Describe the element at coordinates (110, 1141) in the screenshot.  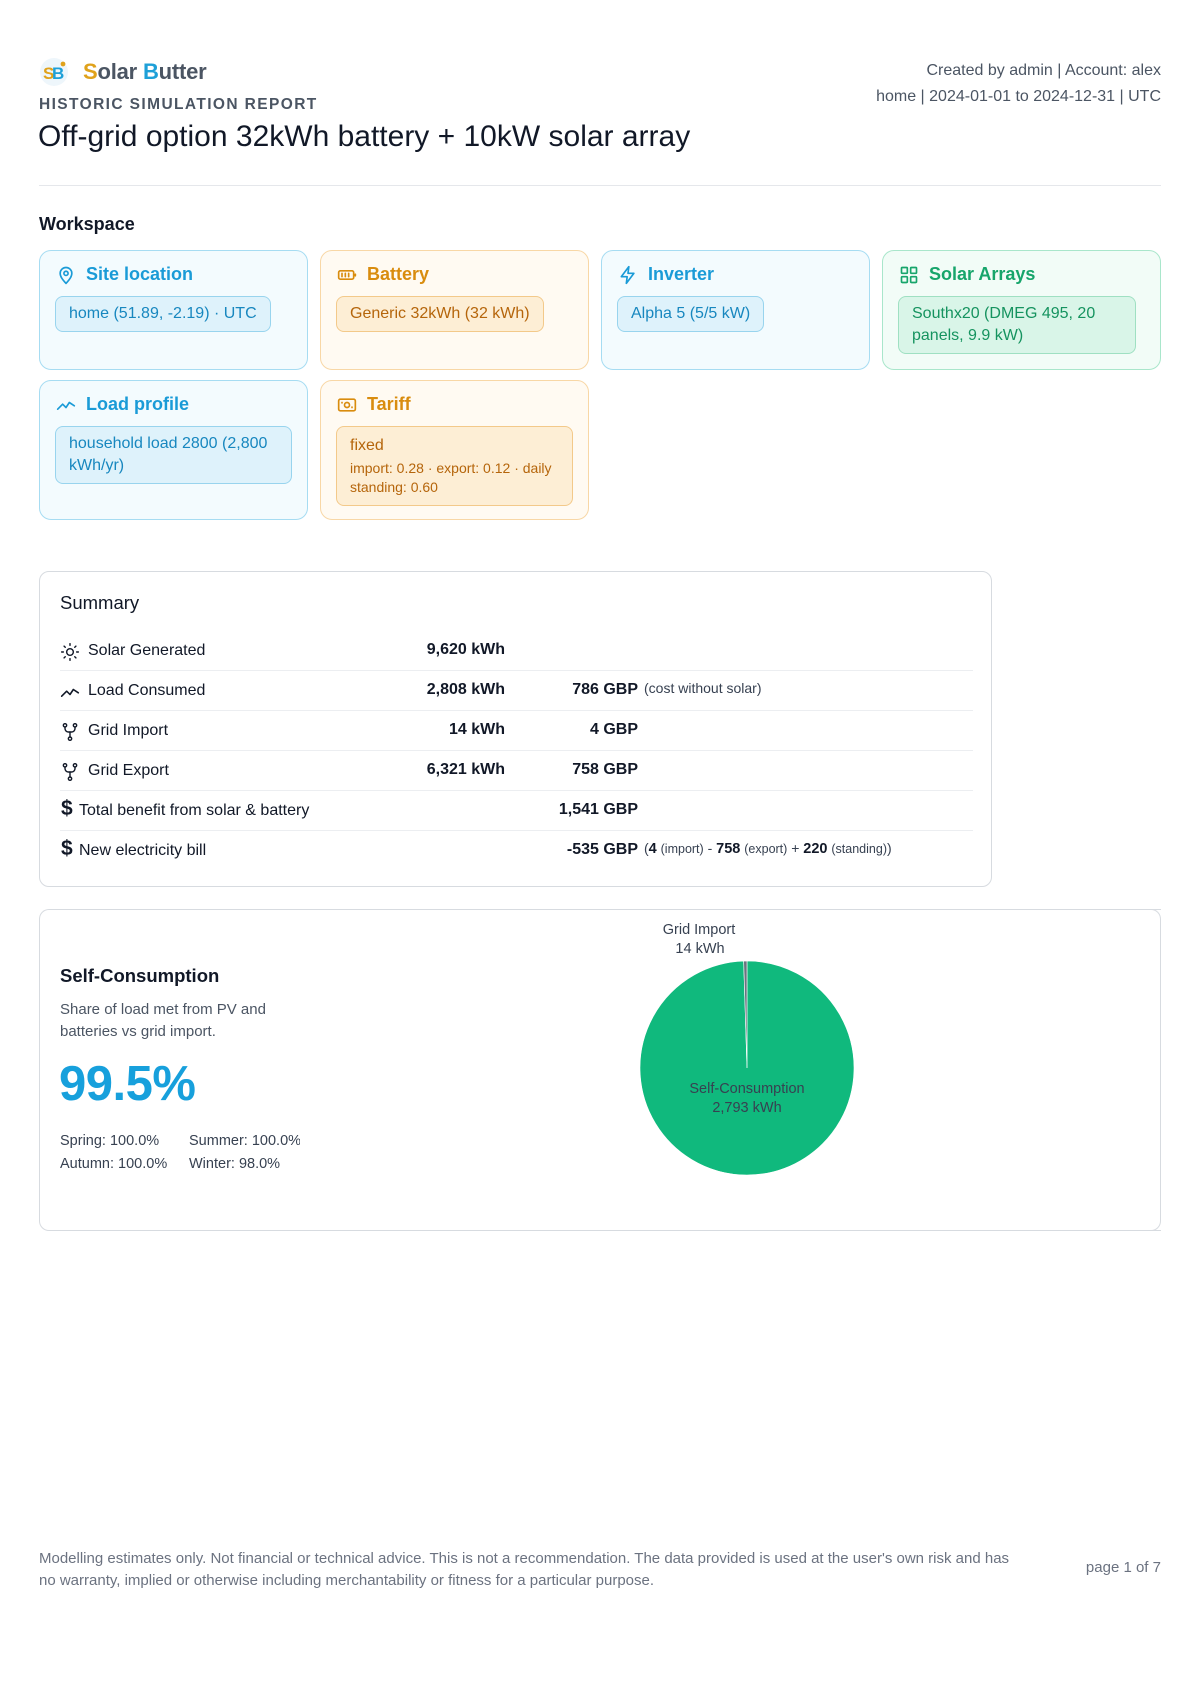
I see `season-spring: Spring: 100.0%` at that location.